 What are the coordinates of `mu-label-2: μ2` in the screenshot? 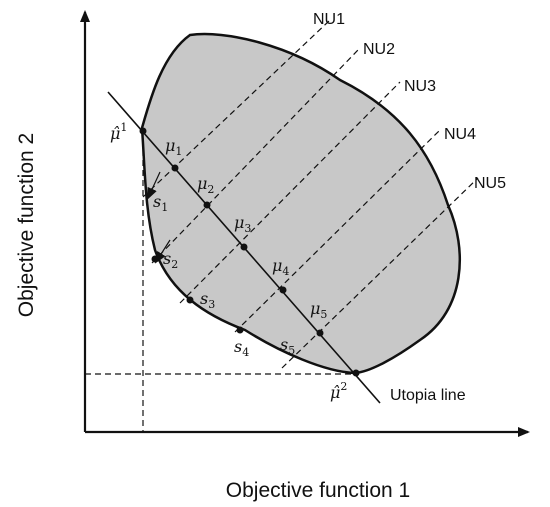 It's located at (205, 185).